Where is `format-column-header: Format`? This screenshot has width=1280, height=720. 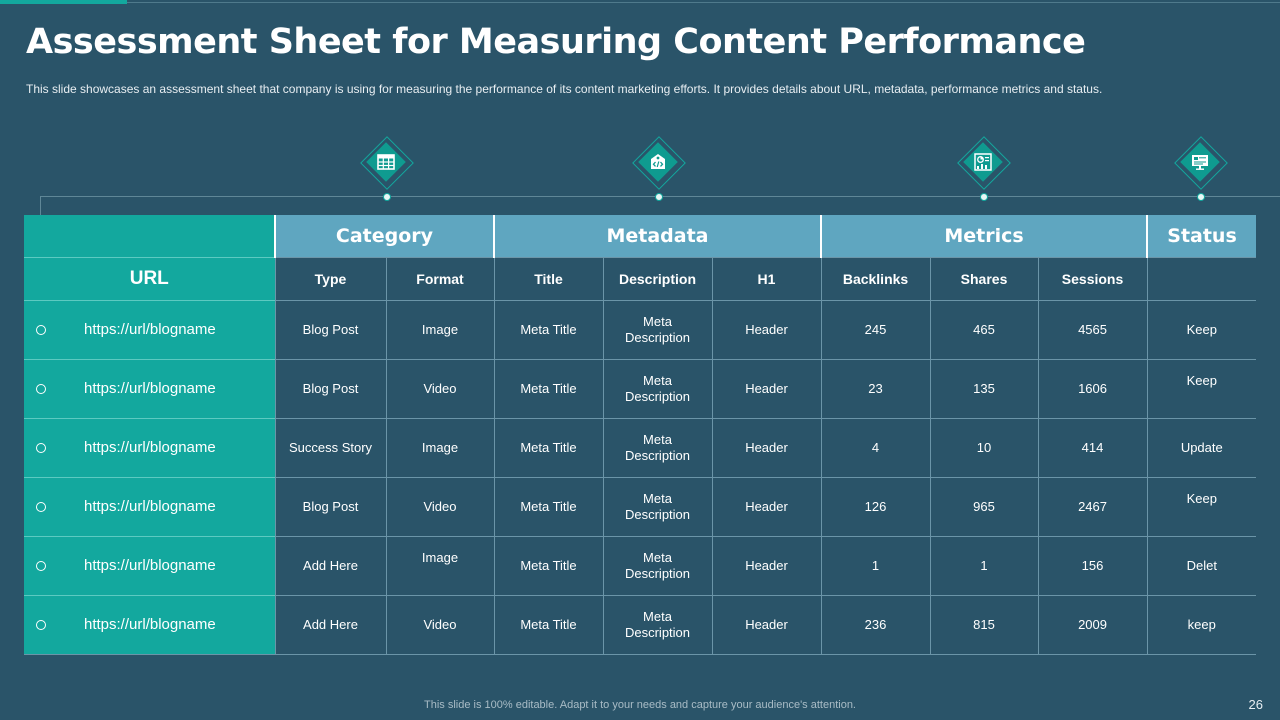 format-column-header: Format is located at coordinates (439, 279).